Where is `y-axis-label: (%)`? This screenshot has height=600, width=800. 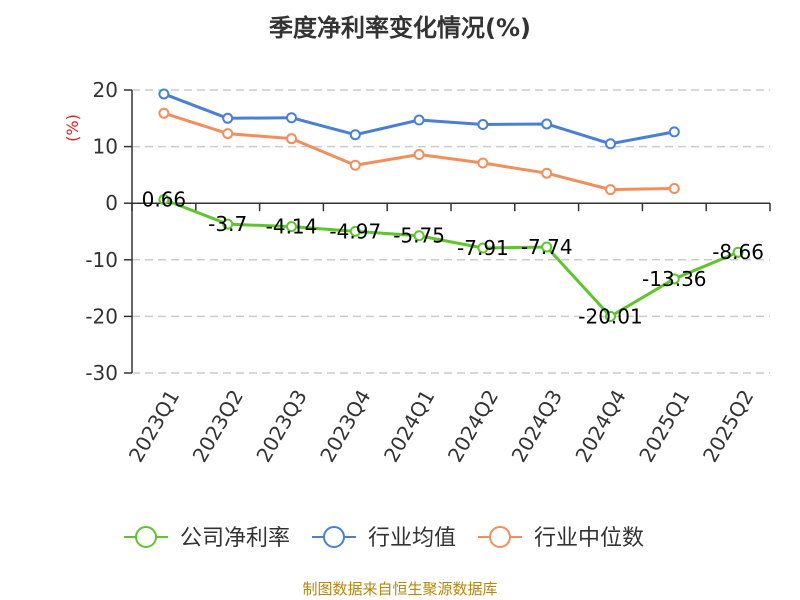 y-axis-label: (%) is located at coordinates (72, 128).